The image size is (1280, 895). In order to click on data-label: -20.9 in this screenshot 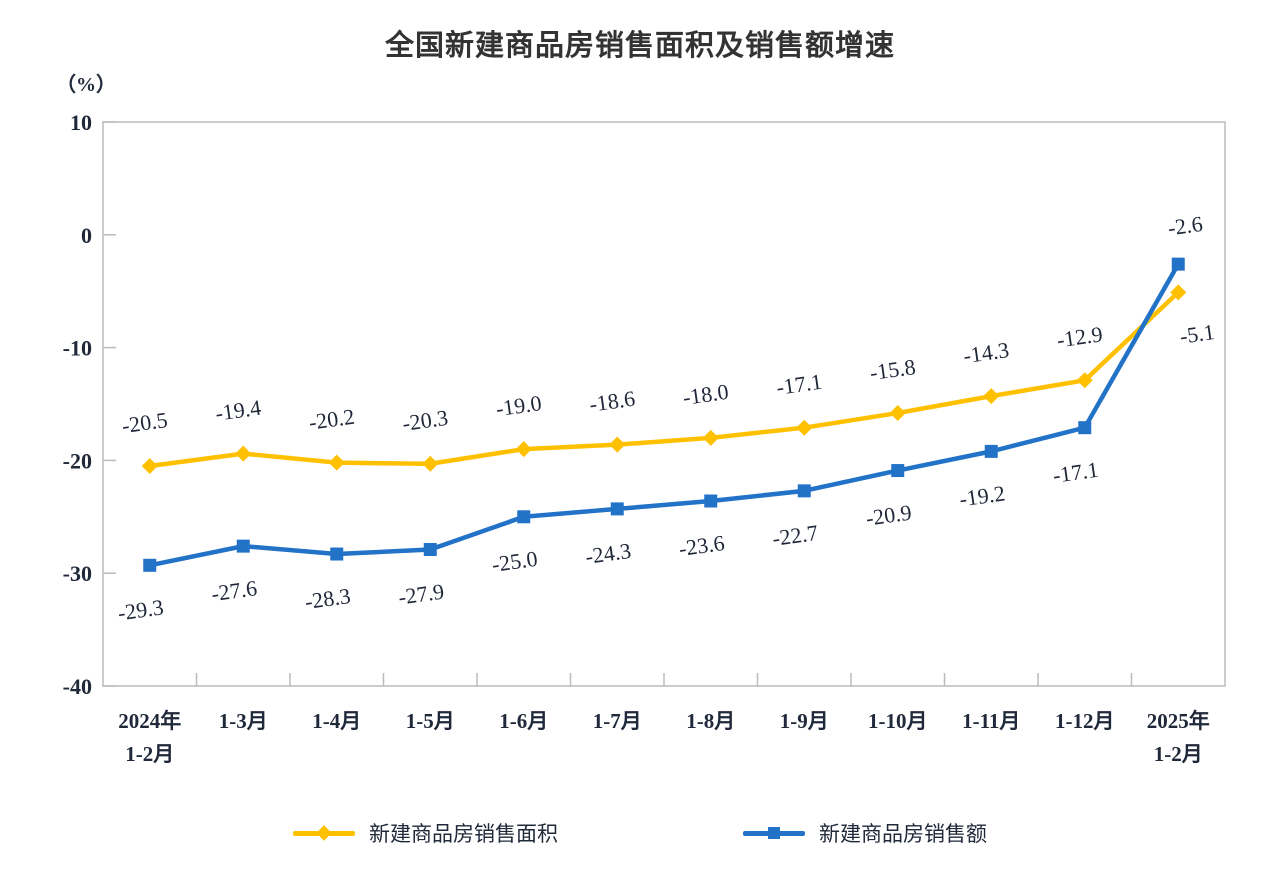, I will do `click(888, 515)`.